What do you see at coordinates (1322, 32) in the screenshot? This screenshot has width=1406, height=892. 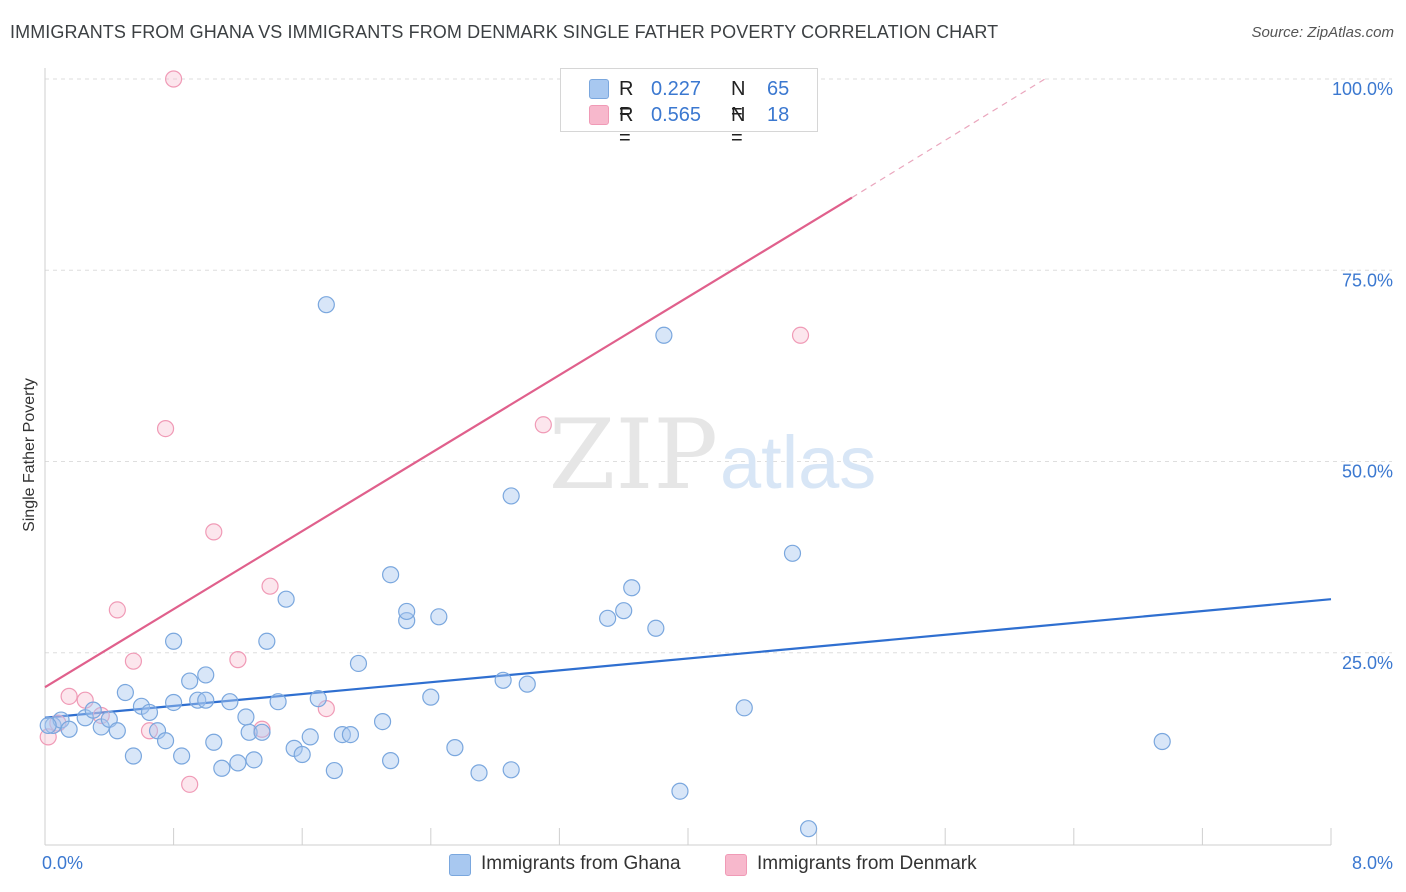 I see `source-credit: Source: ZipAtlas.com` at bounding box center [1322, 32].